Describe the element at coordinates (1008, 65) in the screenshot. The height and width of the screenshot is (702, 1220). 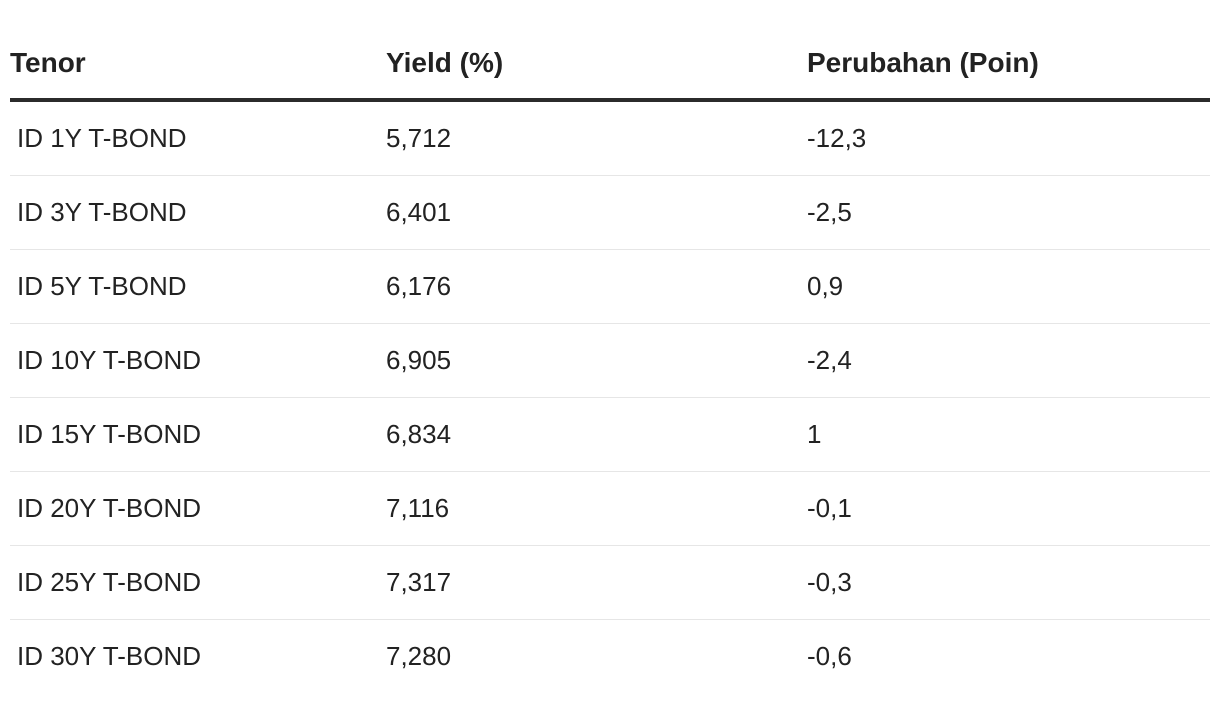
I see `header-change: Perubahan (Poin)` at that location.